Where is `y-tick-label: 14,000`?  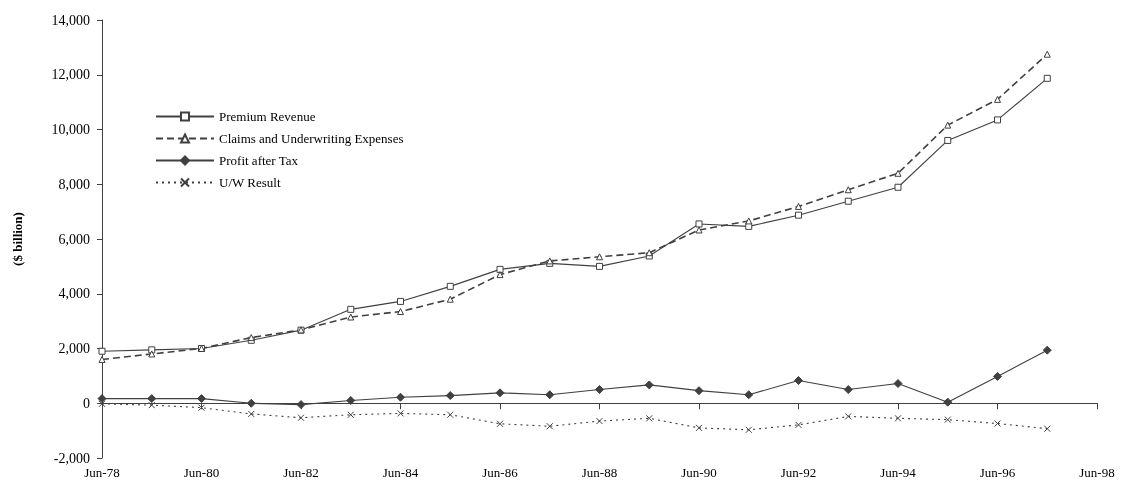
y-tick-label: 14,000 is located at coordinates (70, 20).